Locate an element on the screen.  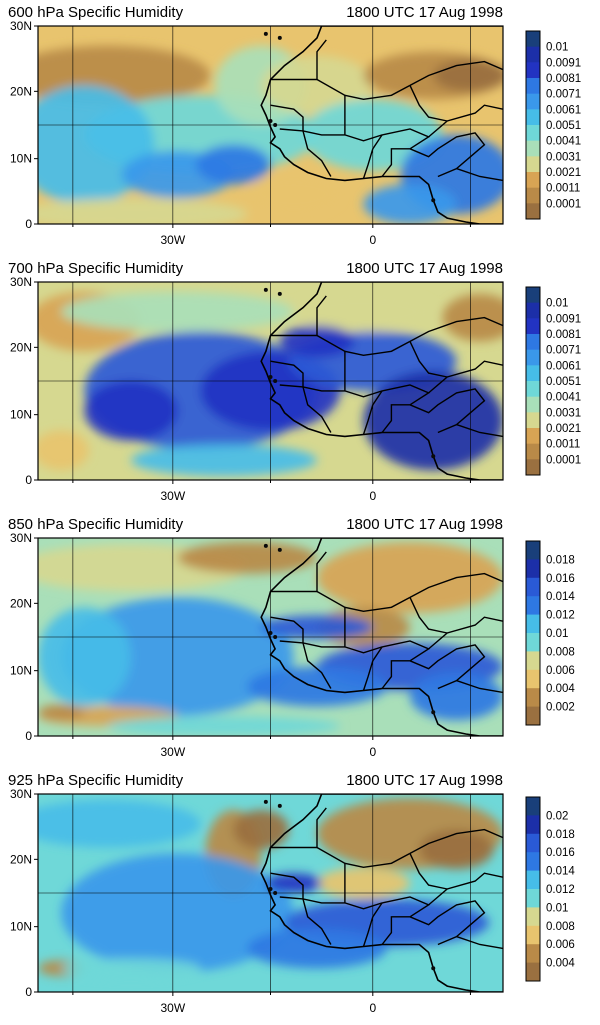
colorbar-label: 0.0021 is located at coordinates (563, 429).